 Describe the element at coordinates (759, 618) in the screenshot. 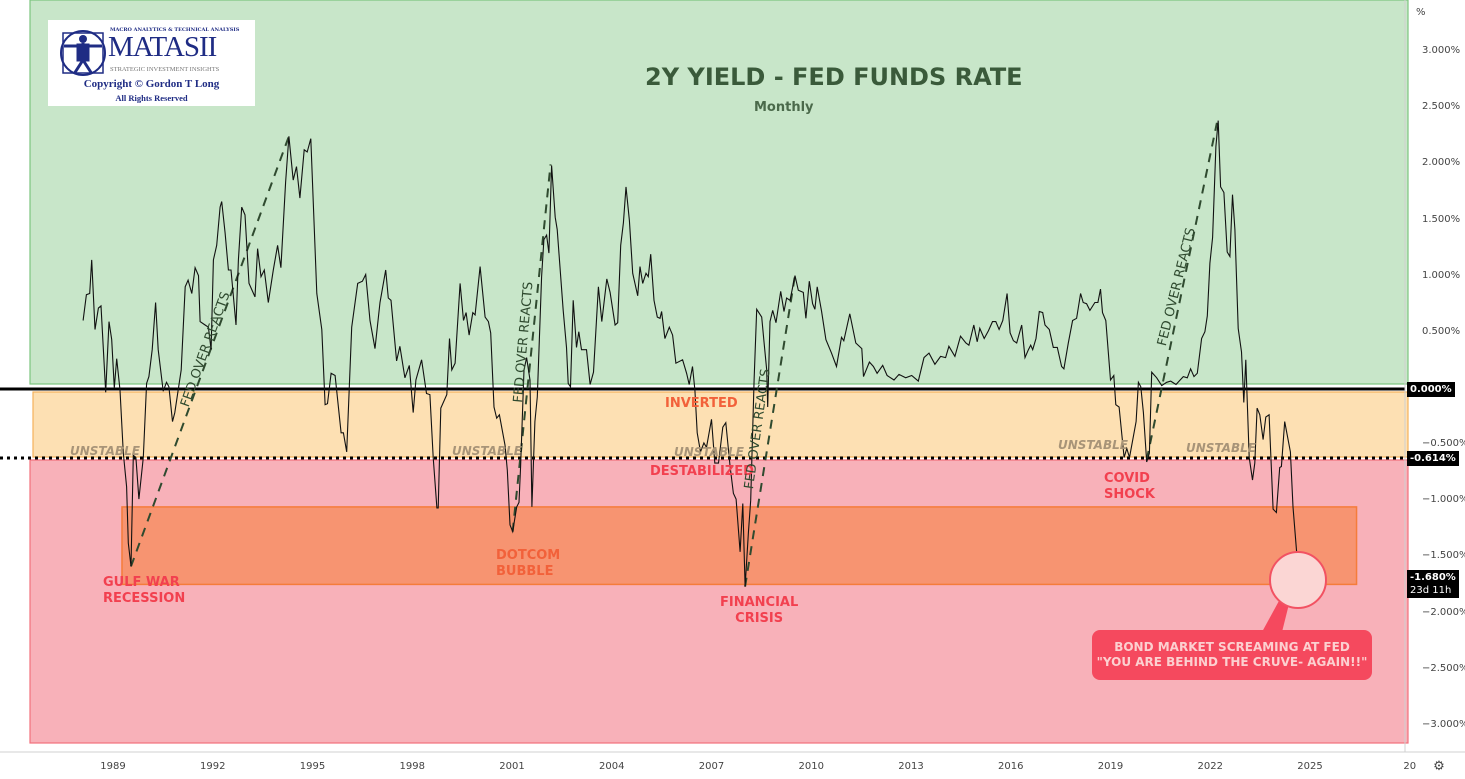

I see `label-line: CRISIS` at that location.